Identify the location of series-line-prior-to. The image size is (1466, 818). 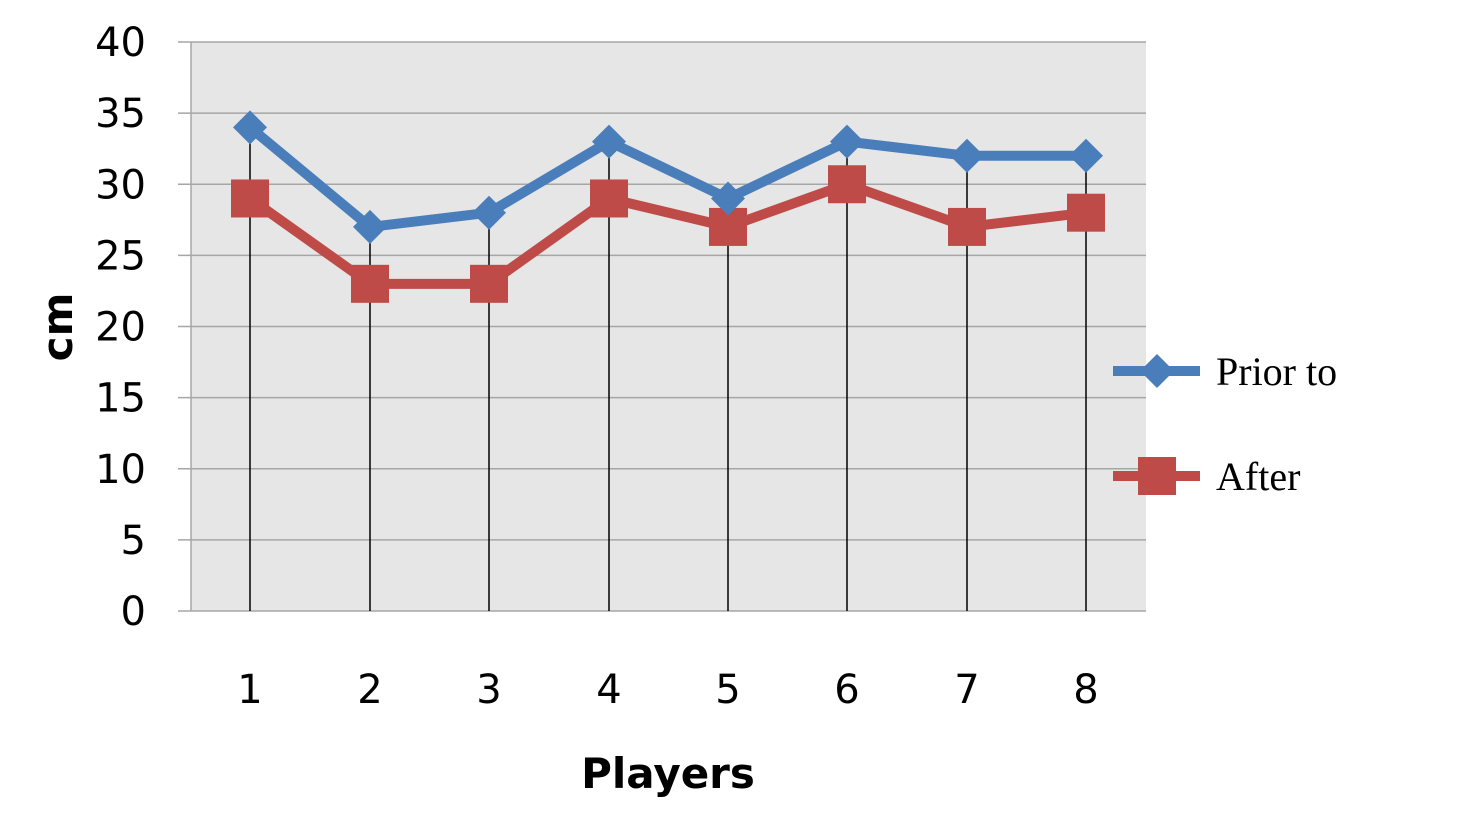
(666, 177).